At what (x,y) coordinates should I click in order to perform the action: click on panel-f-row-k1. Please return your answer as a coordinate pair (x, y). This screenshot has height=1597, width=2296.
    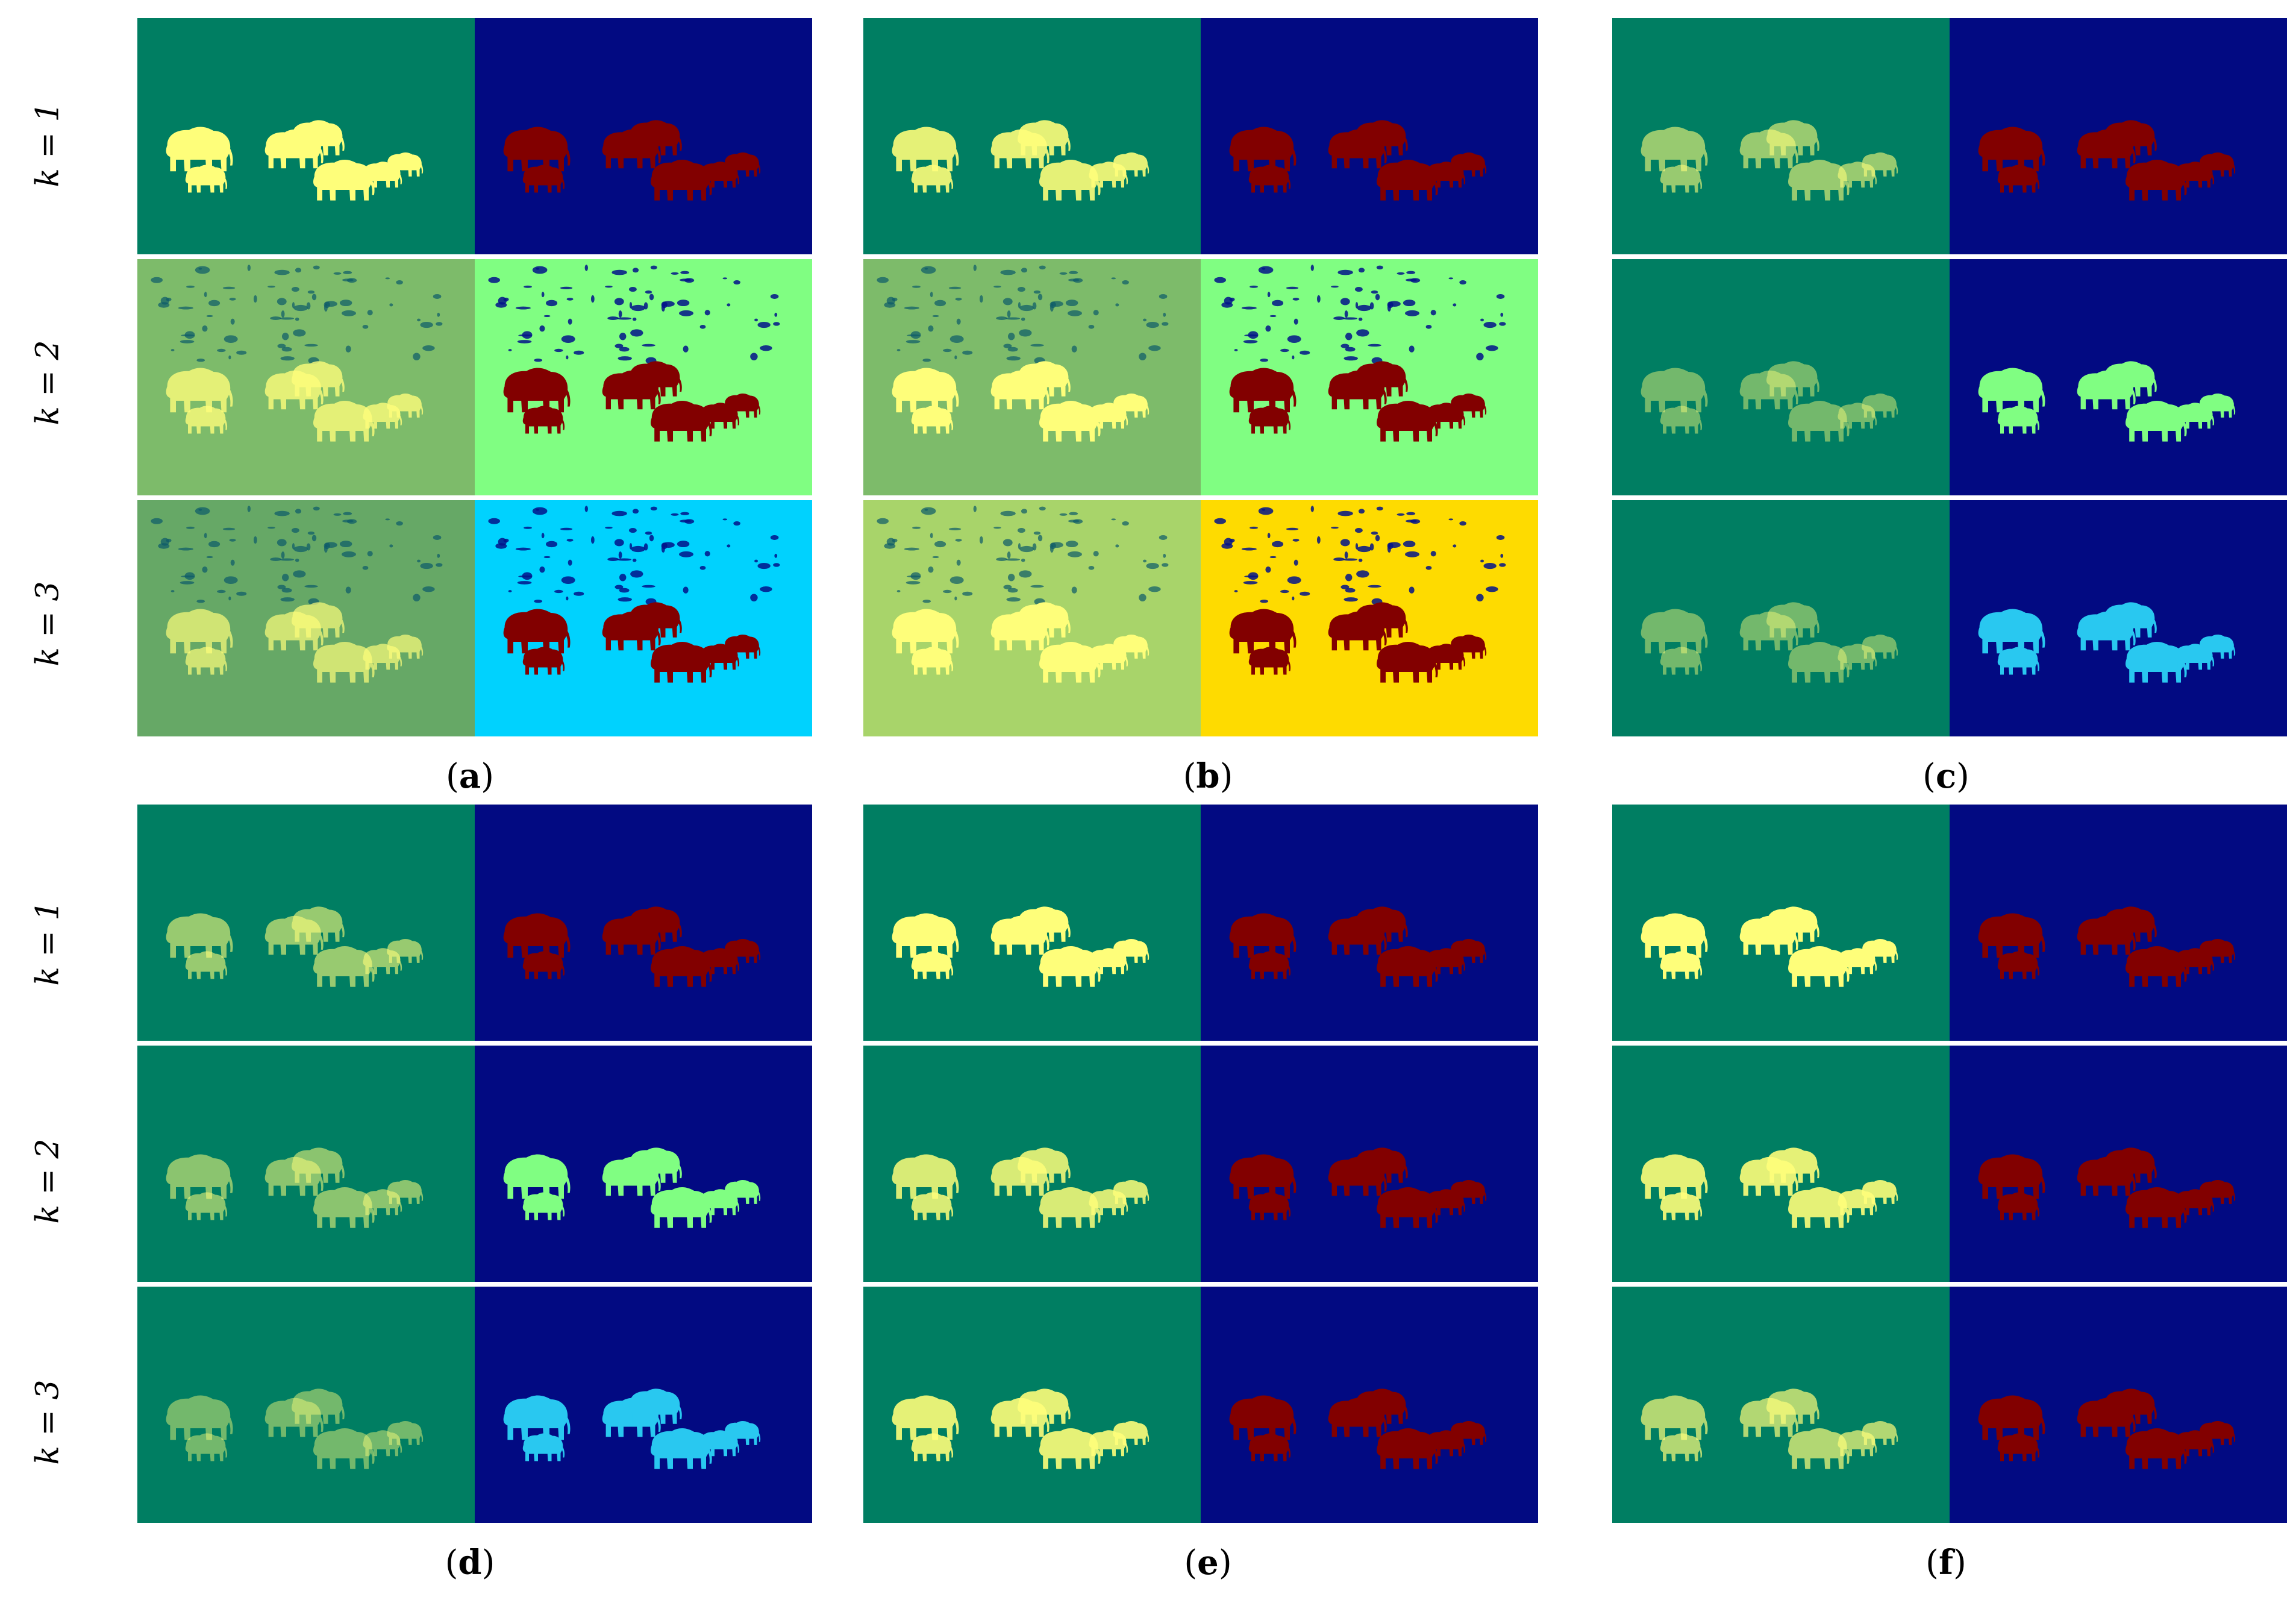
    Looking at the image, I should click on (1949, 923).